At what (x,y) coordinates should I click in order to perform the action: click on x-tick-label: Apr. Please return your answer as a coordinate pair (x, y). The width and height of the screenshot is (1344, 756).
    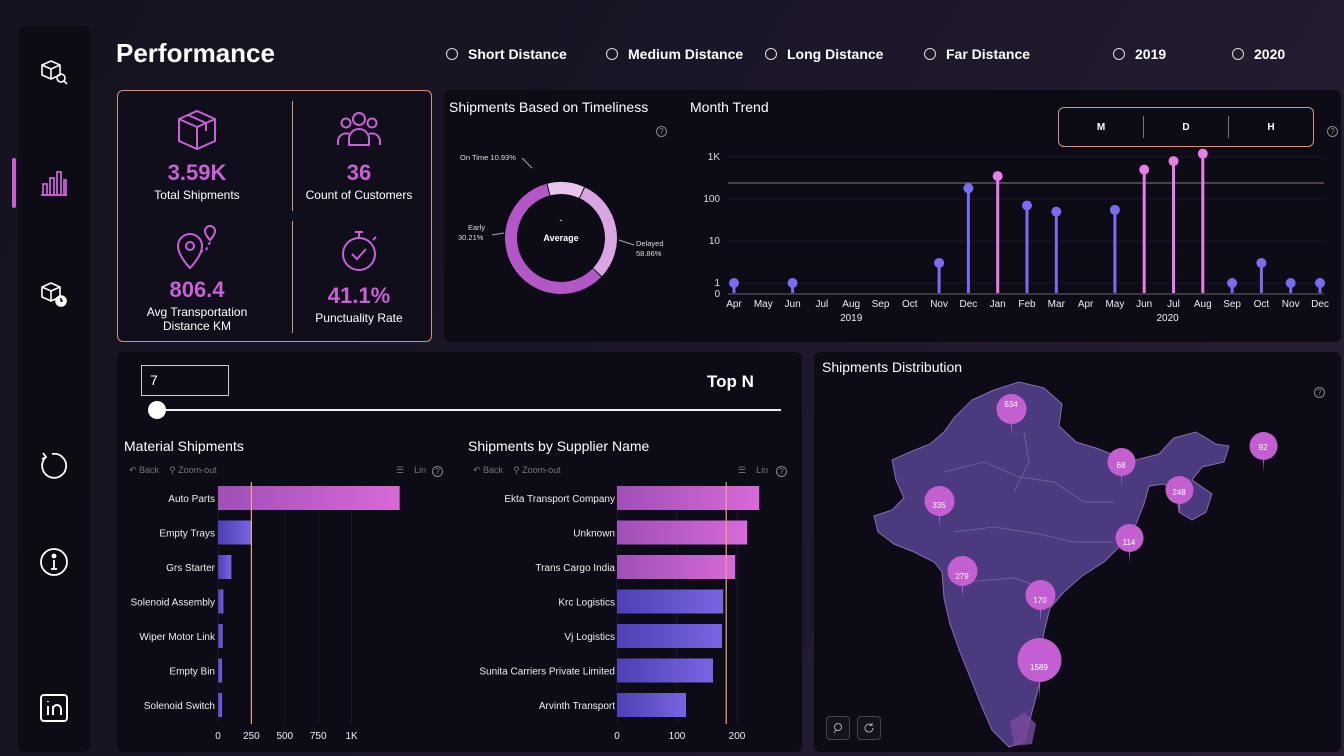
    Looking at the image, I should click on (1086, 304).